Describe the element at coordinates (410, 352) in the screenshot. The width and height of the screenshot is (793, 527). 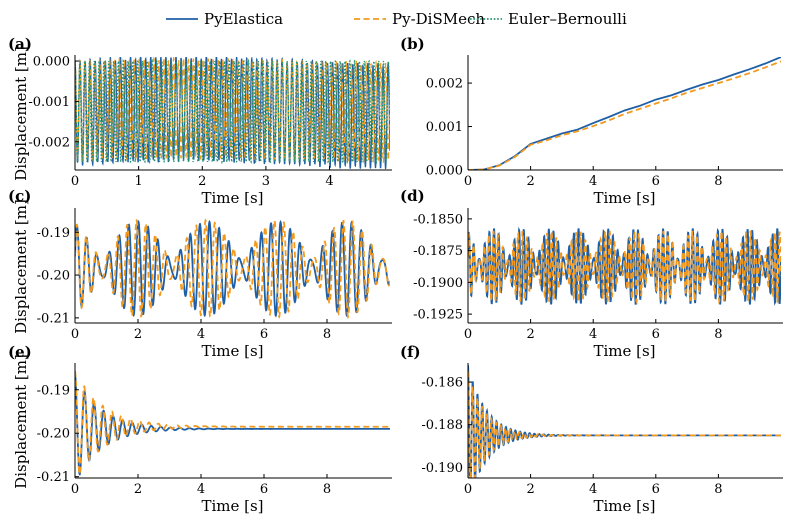
I see `panel-label: (f)` at that location.